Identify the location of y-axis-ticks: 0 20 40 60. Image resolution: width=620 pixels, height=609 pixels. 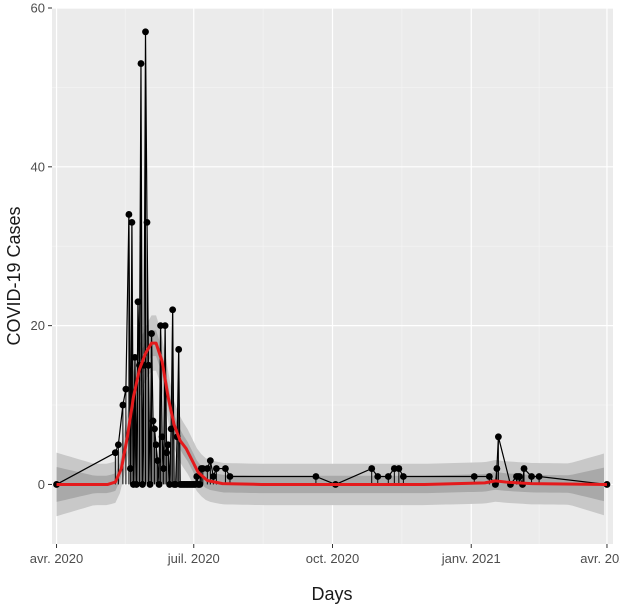
(41, 246).